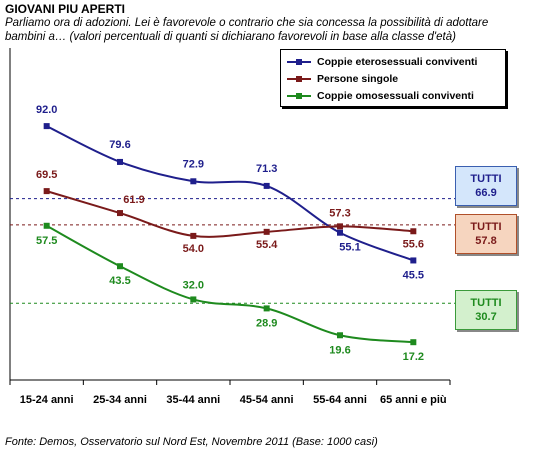 This screenshot has width=535, height=457. I want to click on data-label: 28.9, so click(266, 323).